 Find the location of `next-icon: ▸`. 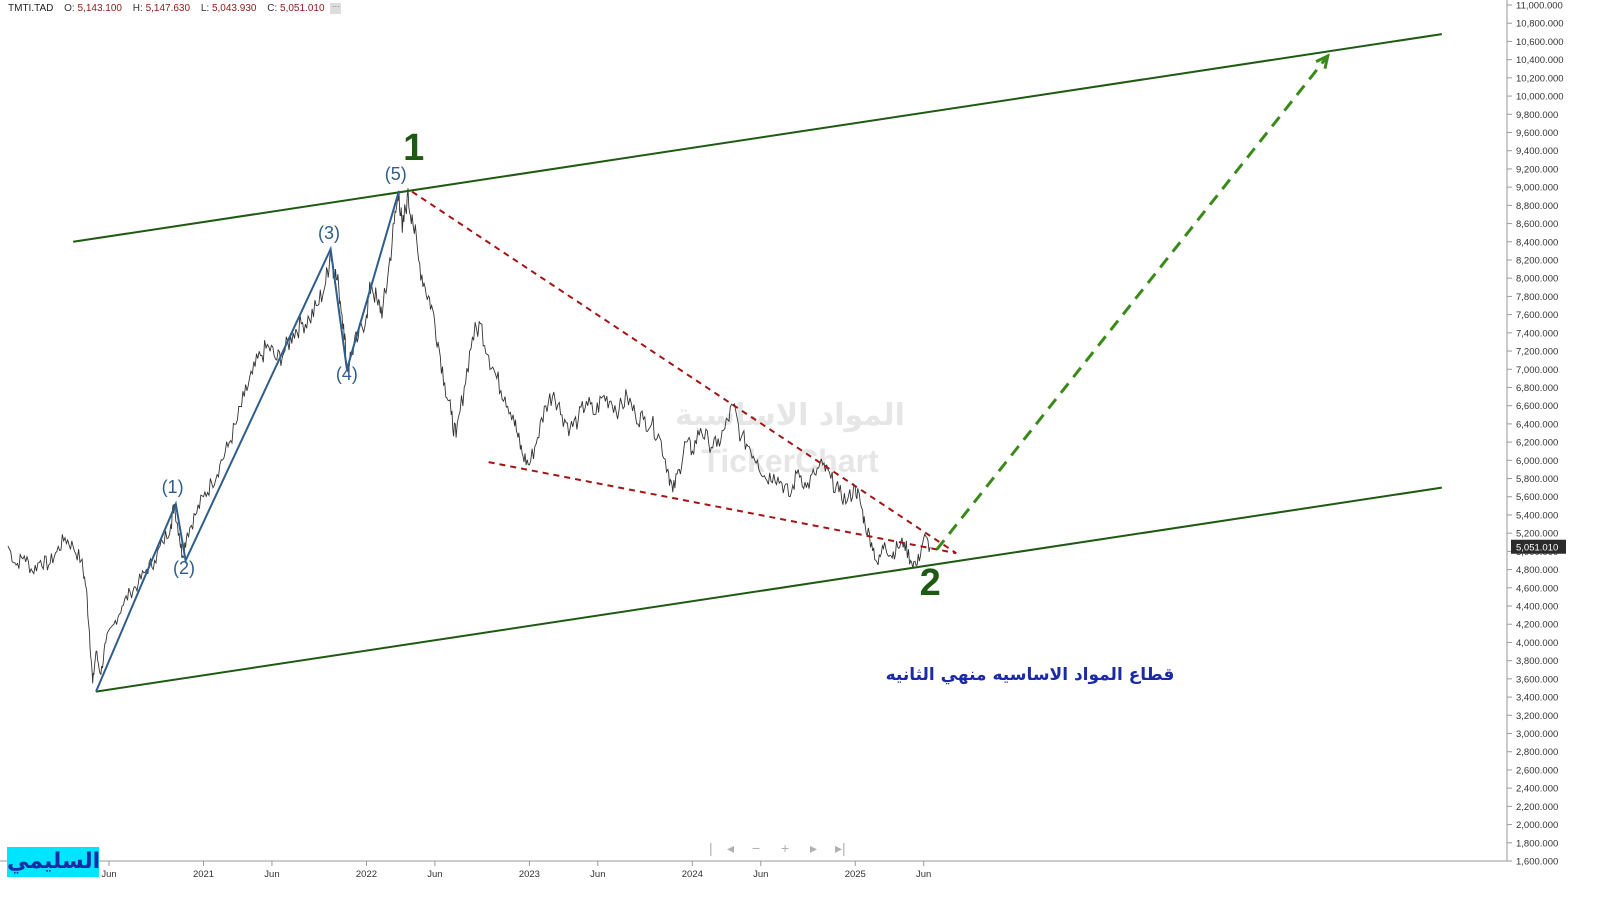

next-icon: ▸ is located at coordinates (814, 848).